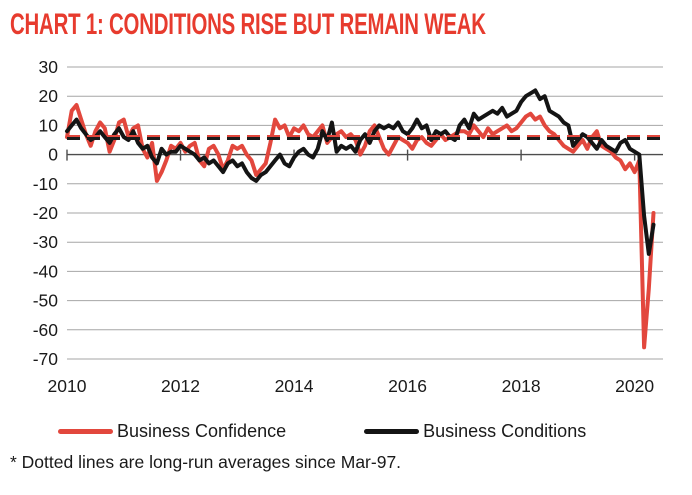 This screenshot has width=692, height=495. What do you see at coordinates (505, 431) in the screenshot?
I see `legend-label-business-conditions: Business Conditions` at bounding box center [505, 431].